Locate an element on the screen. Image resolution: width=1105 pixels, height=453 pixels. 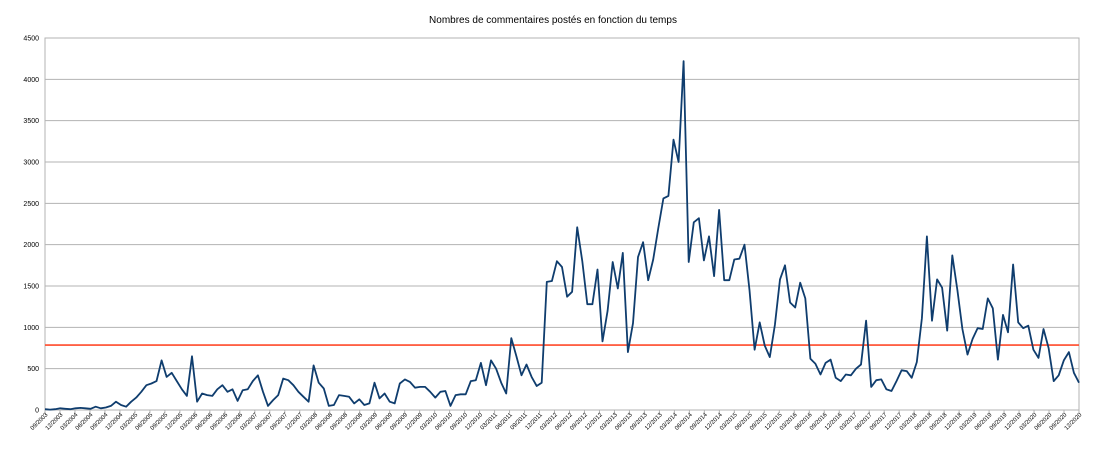
y-tick-label: 3000 is located at coordinates (31, 163).